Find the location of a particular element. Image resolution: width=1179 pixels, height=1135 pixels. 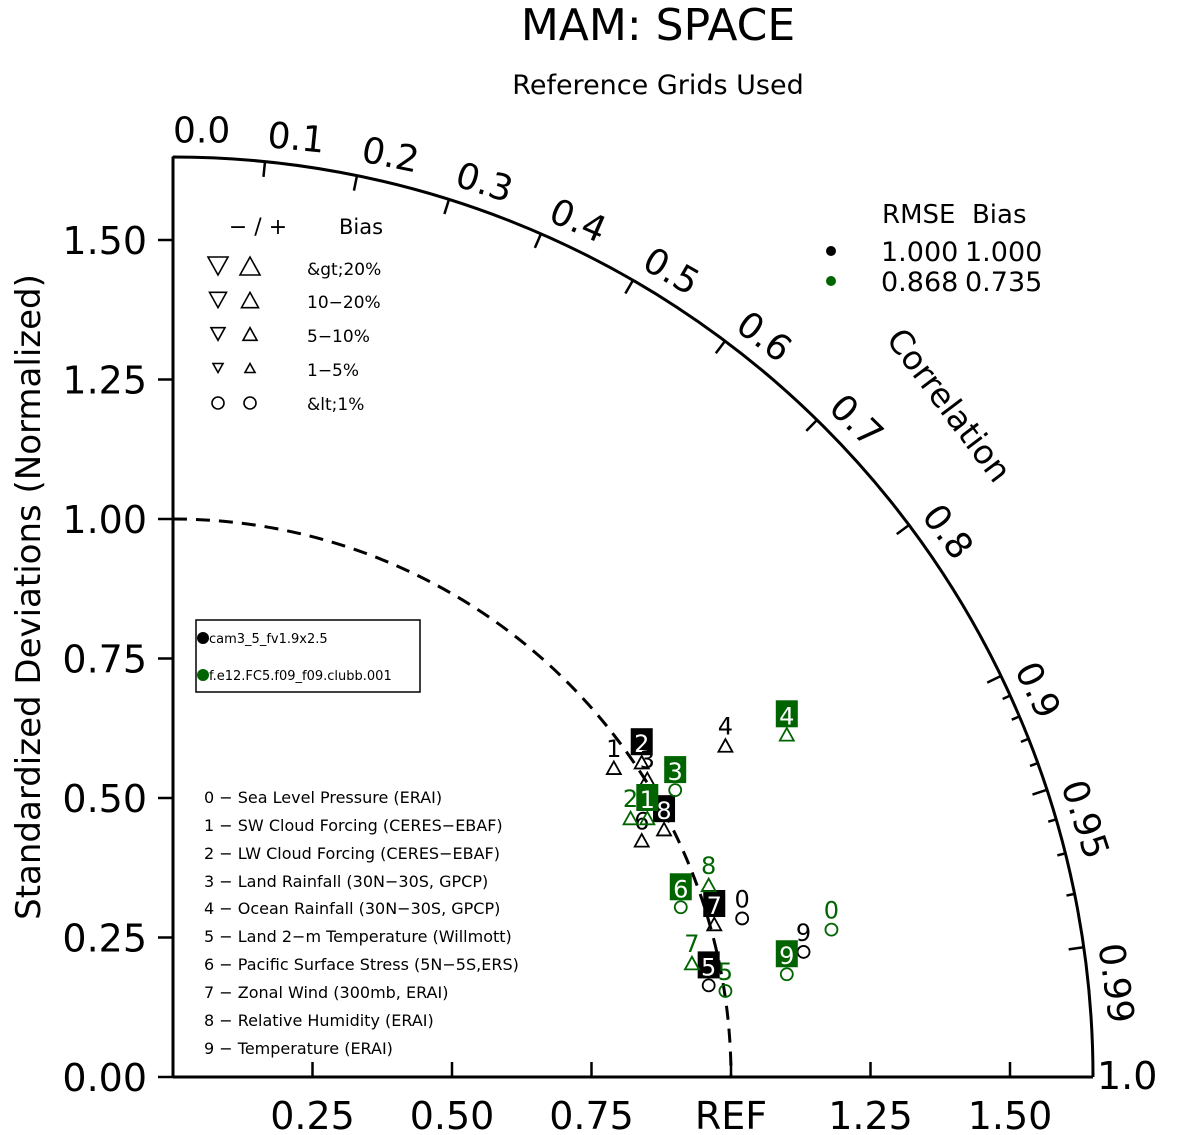

bias-legend-row-4: &lt;1% is located at coordinates (335, 405).